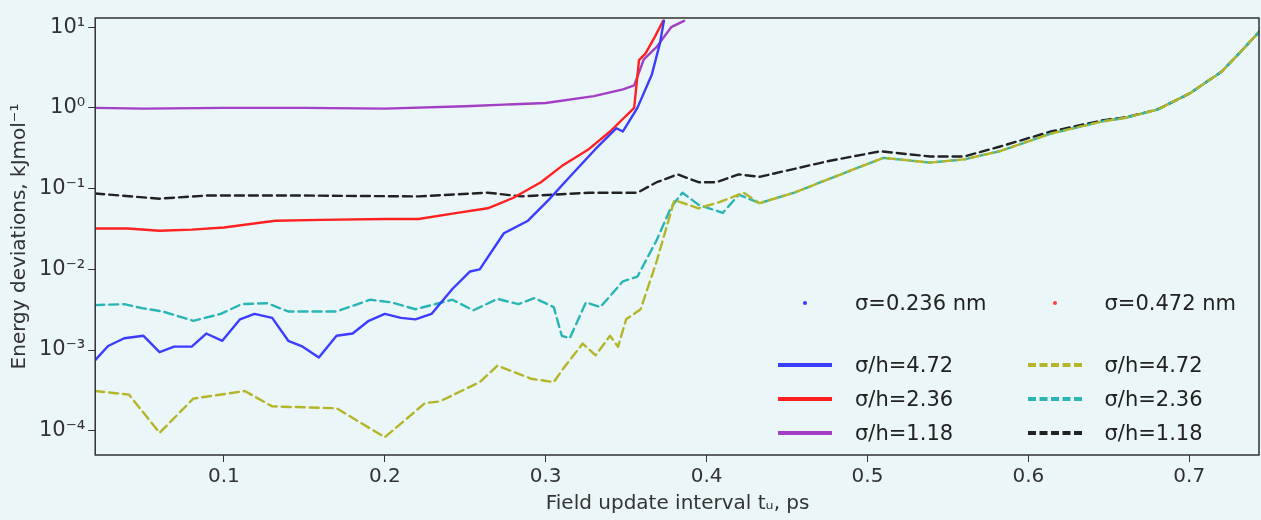  I want to click on y-tick-label: 10⁻¹, so click(62, 187).